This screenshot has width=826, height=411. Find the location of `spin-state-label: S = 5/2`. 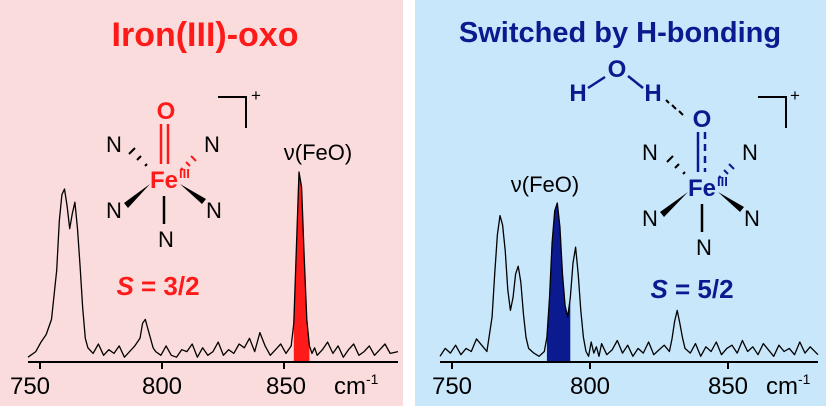

spin-state-label: S = 5/2 is located at coordinates (691, 289).